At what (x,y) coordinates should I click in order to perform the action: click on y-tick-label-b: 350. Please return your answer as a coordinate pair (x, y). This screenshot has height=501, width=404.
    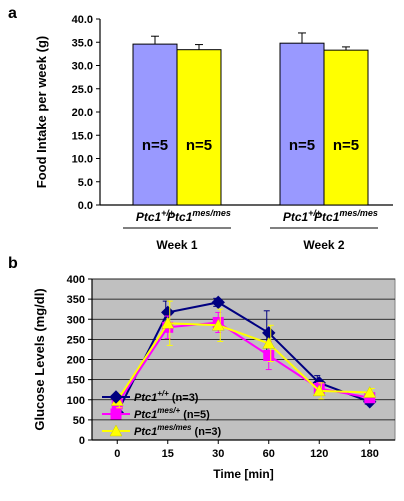
    Looking at the image, I should click on (76, 300).